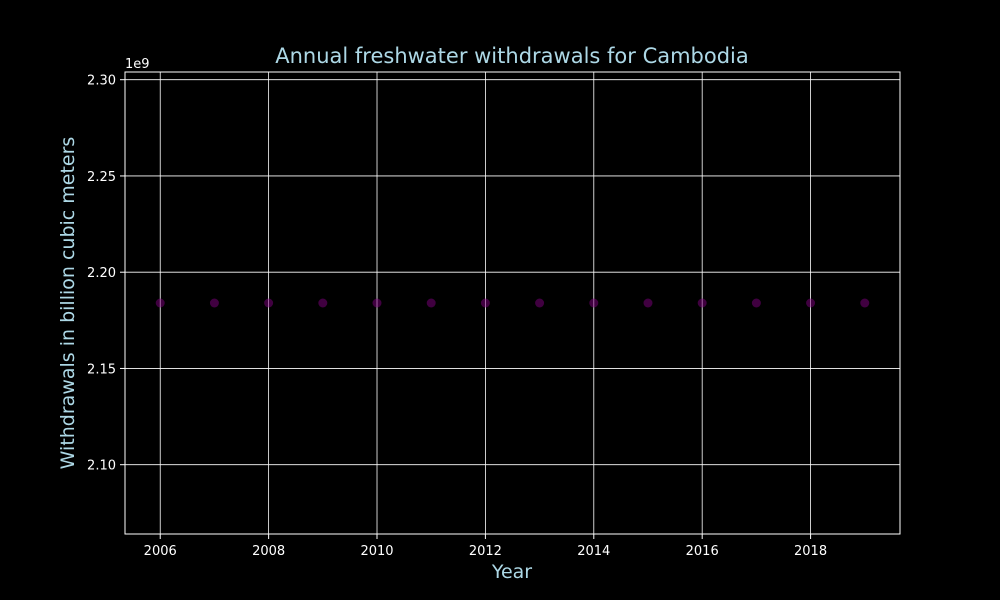  Describe the element at coordinates (702, 551) in the screenshot. I see `x-tick-label: 2016` at that location.